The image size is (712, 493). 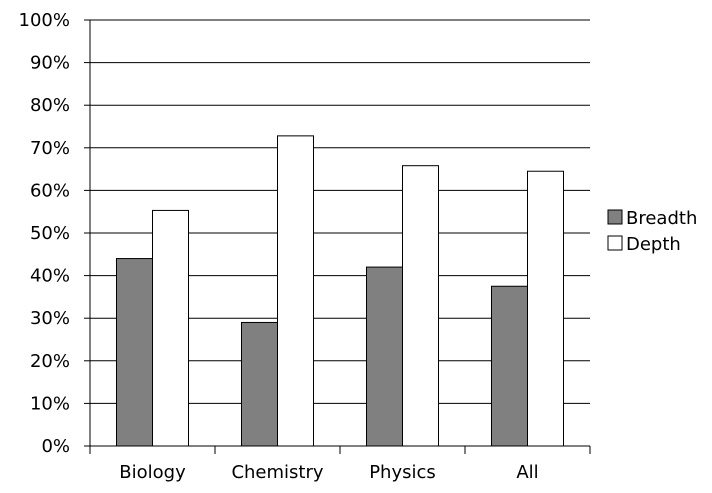 What do you see at coordinates (170, 328) in the screenshot?
I see `bar-depth-biology` at bounding box center [170, 328].